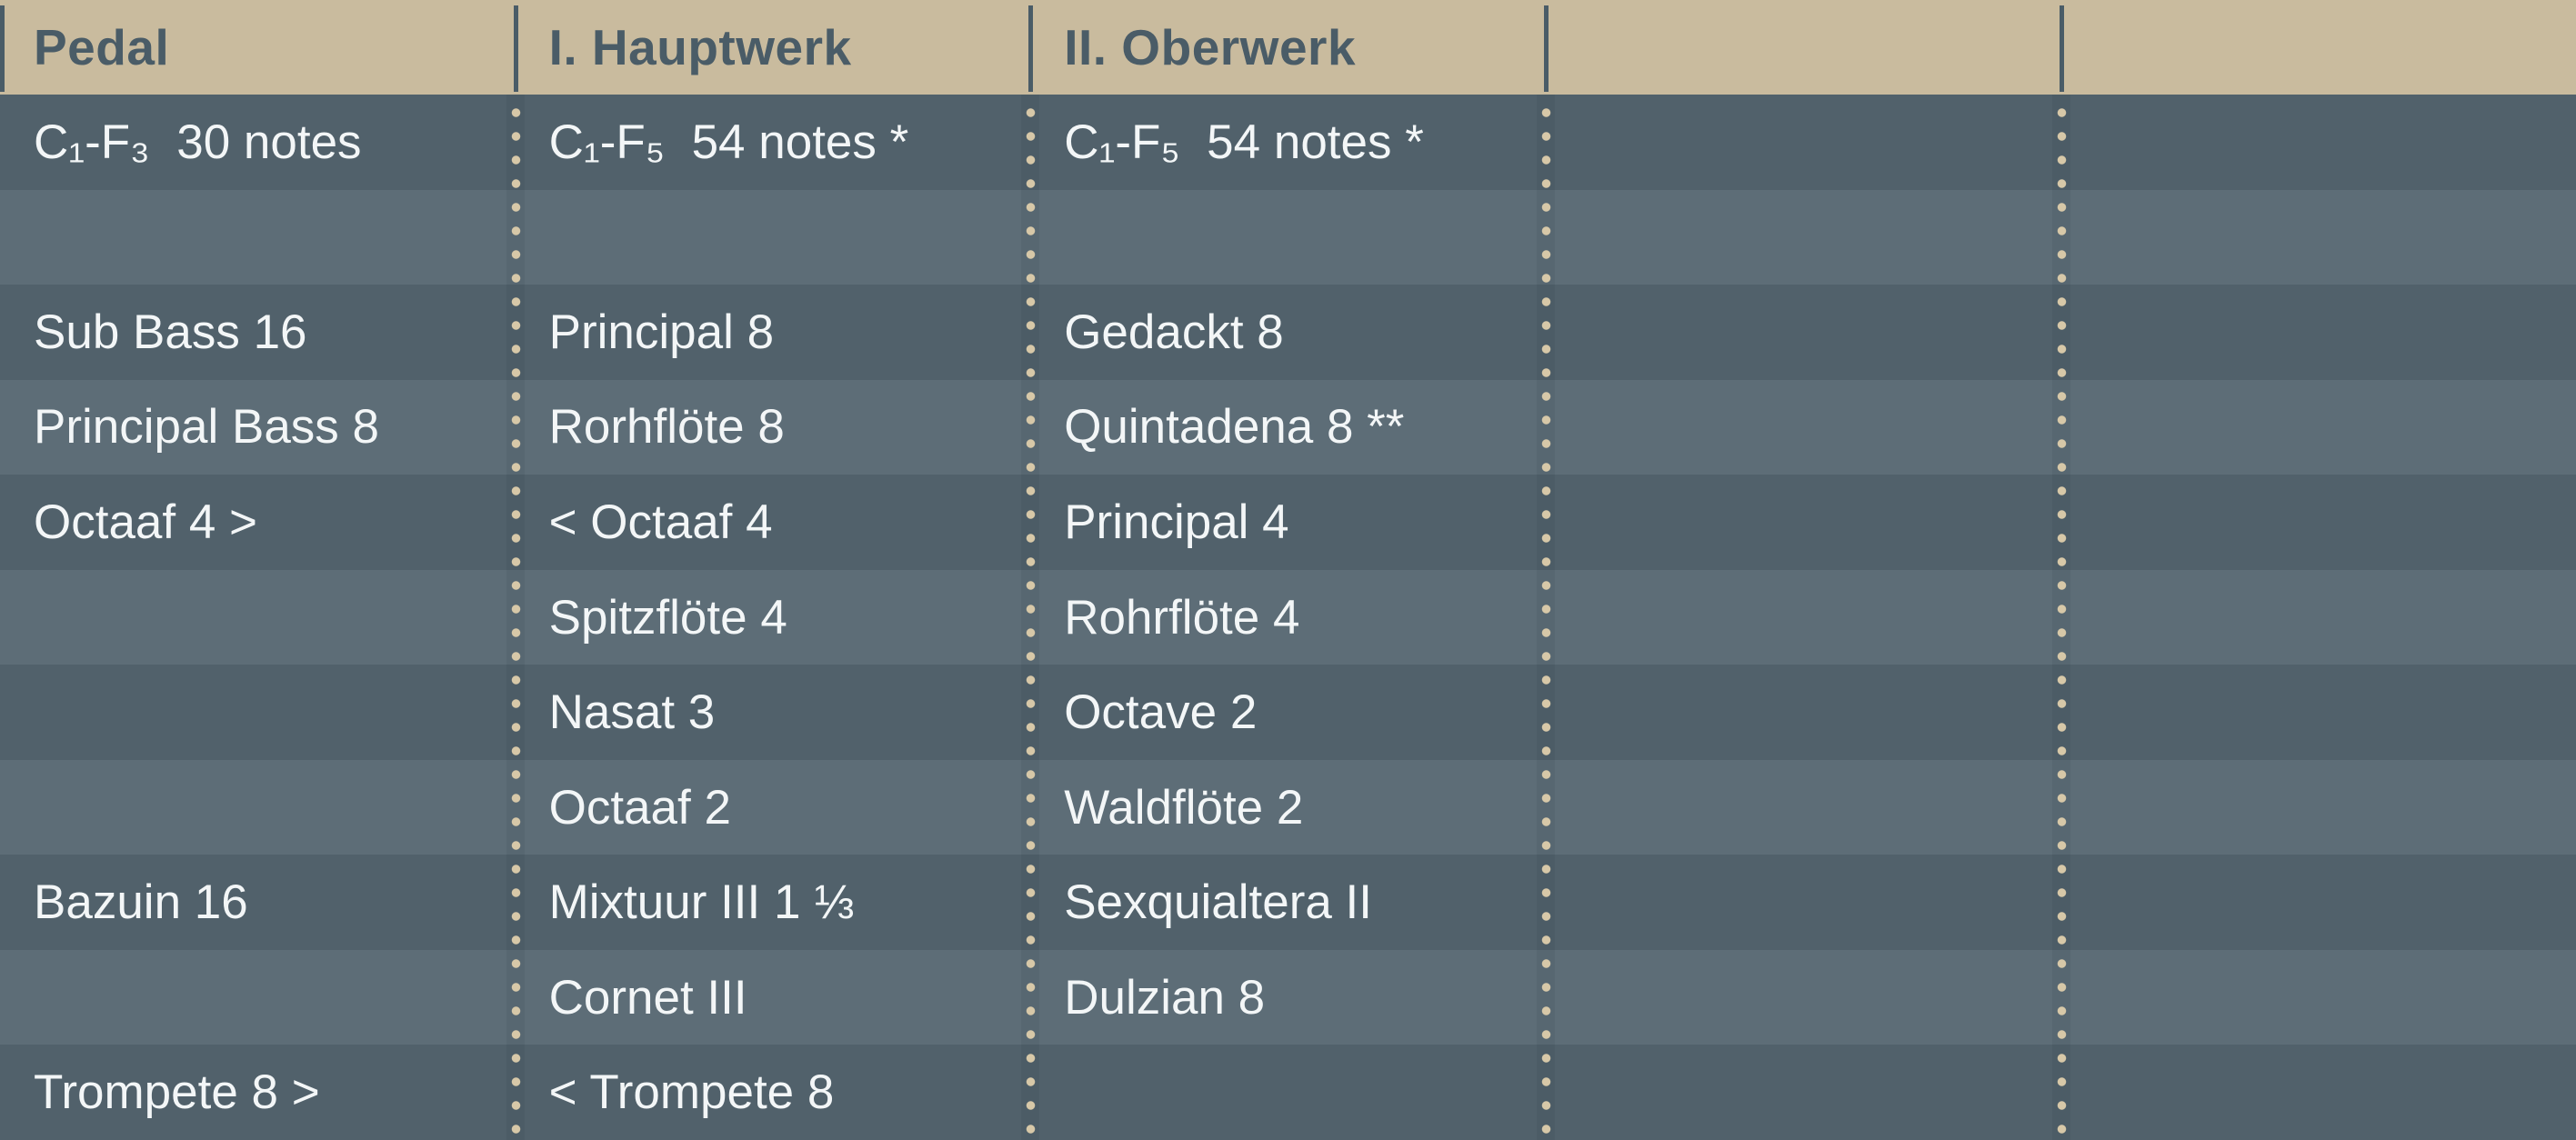  I want to click on table-row: Octaaf 2 Waldflöte 2, so click(1288, 807).